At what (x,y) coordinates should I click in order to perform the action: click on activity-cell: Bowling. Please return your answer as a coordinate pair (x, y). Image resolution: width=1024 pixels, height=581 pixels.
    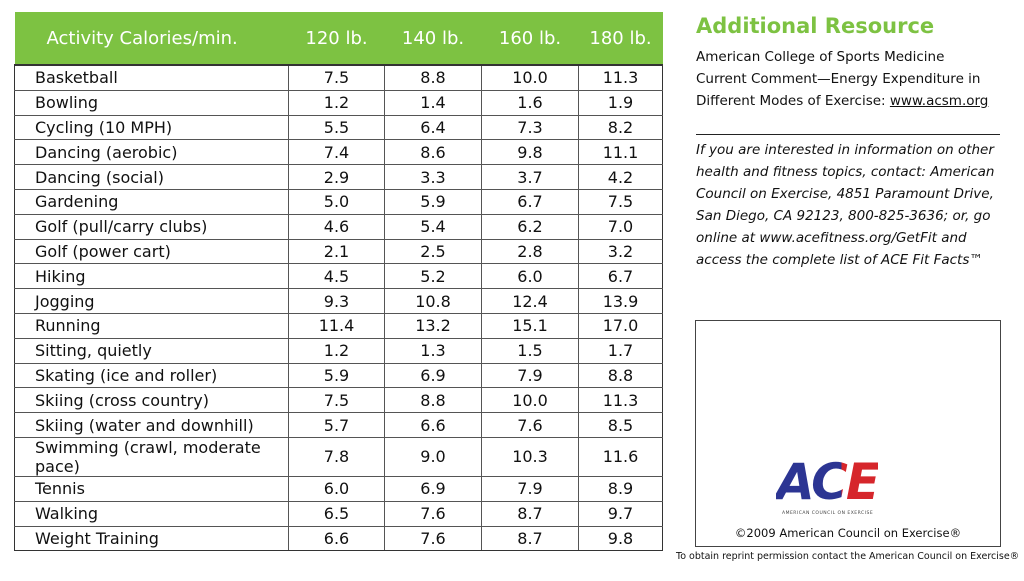
    Looking at the image, I should click on (151, 103).